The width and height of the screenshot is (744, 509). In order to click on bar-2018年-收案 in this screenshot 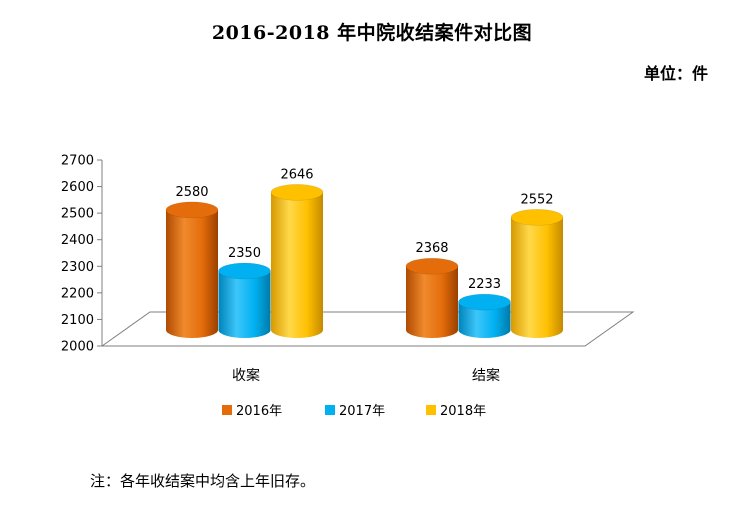, I will do `click(297, 261)`.